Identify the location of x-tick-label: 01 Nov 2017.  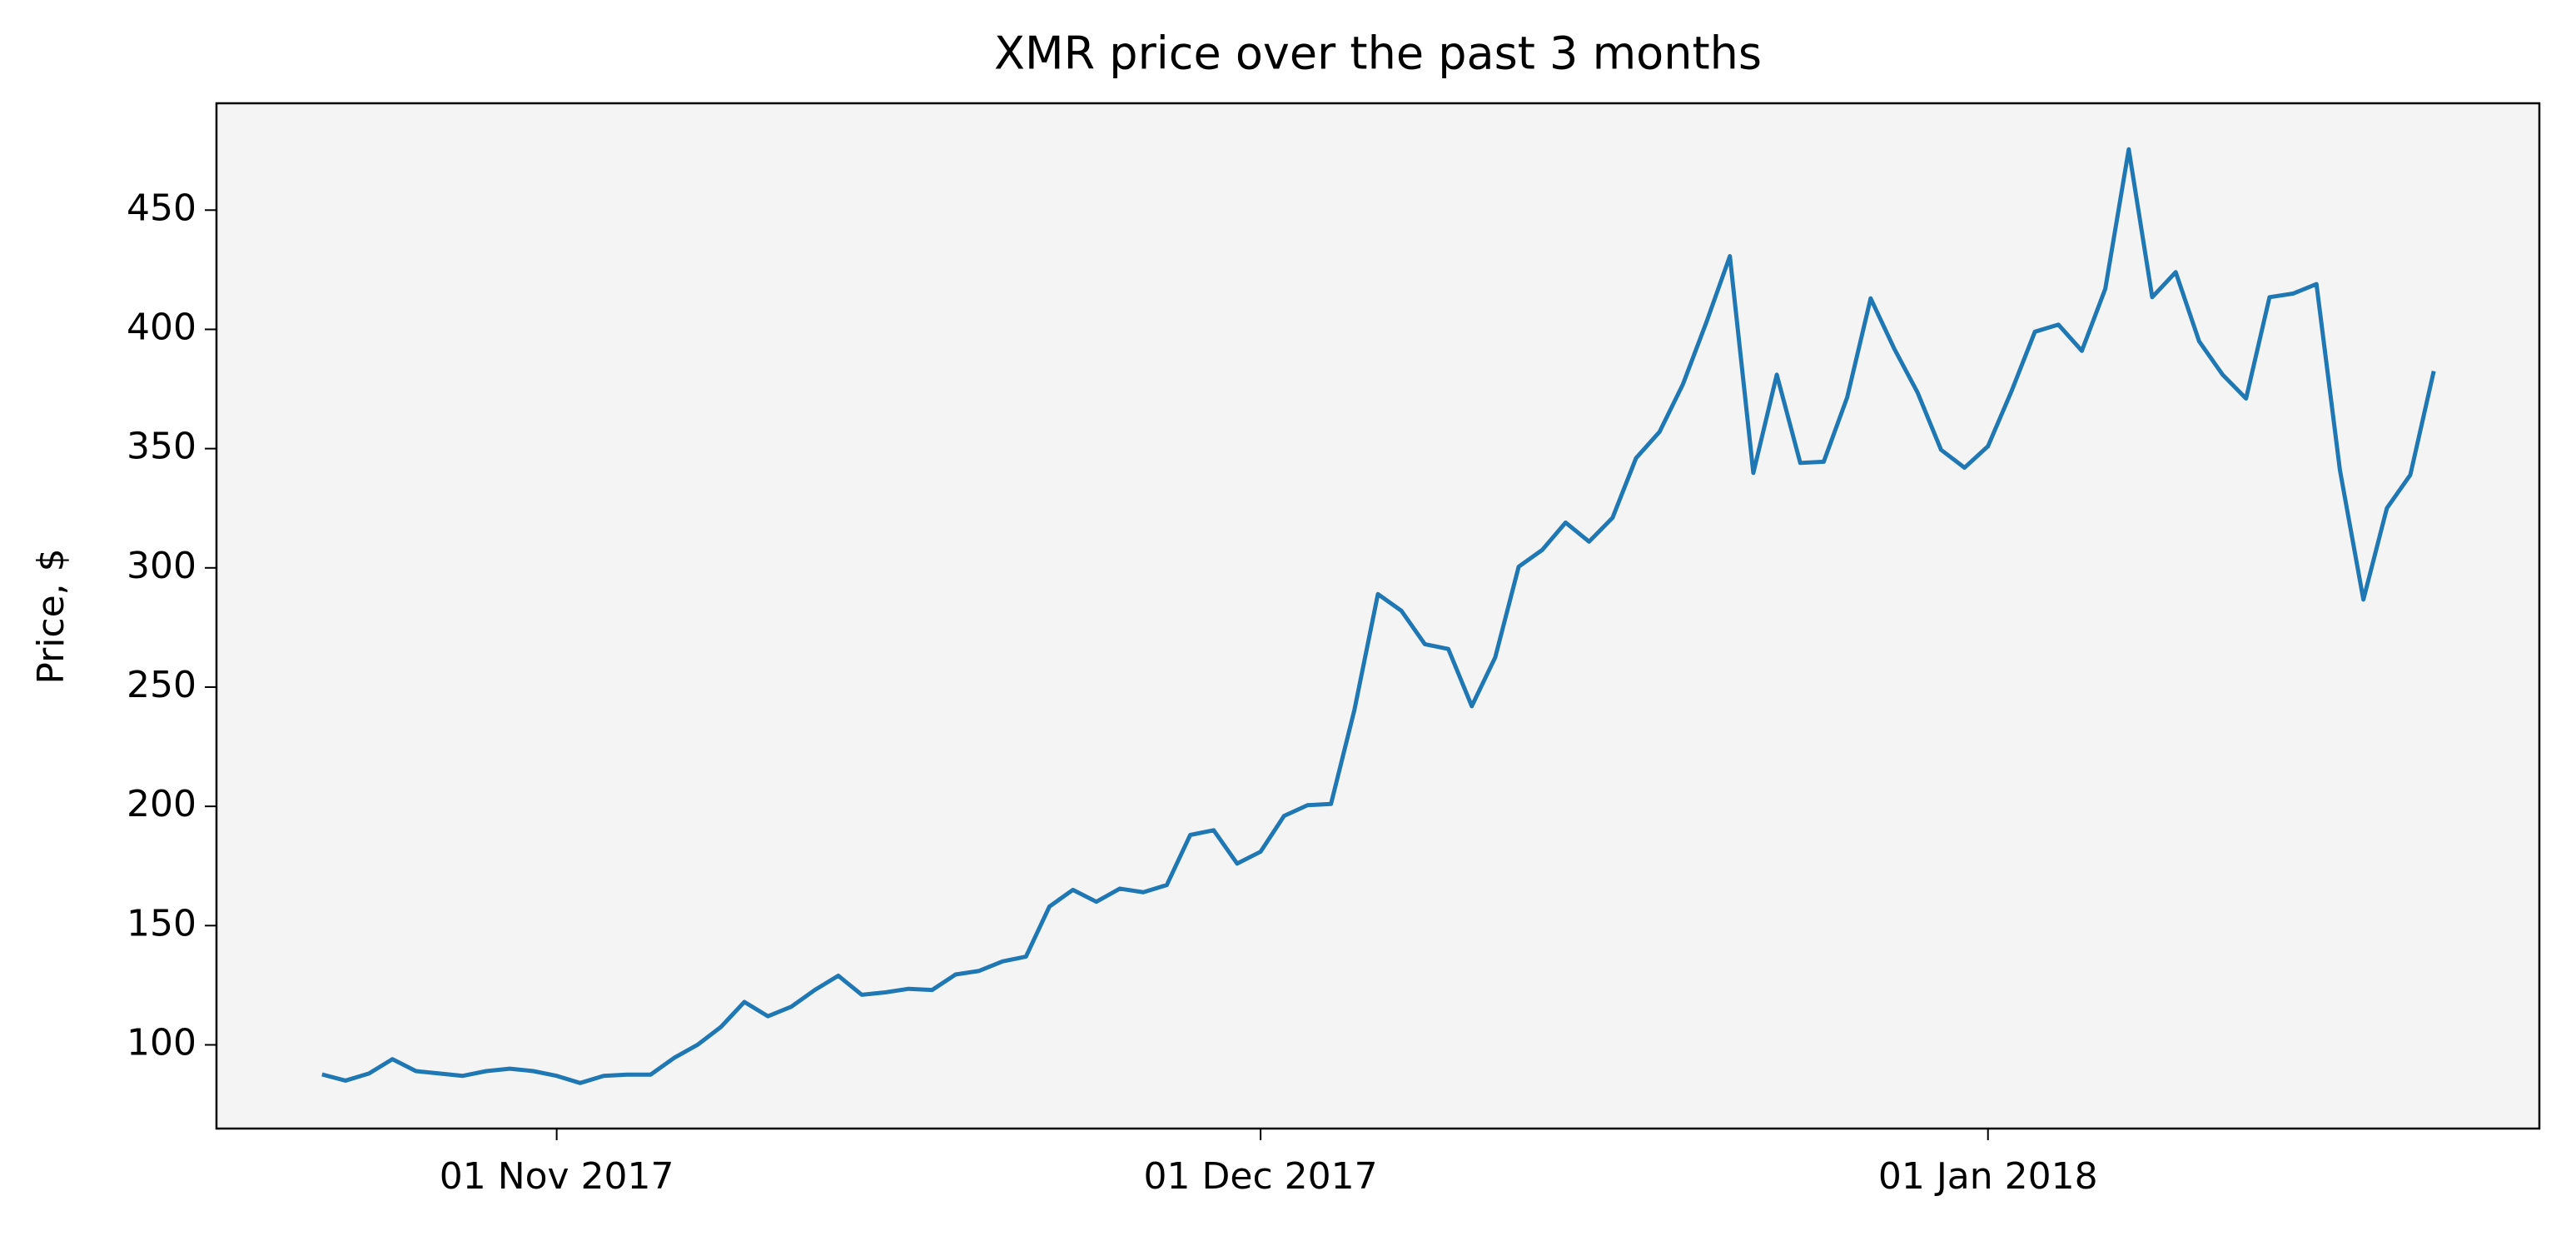
(557, 1176).